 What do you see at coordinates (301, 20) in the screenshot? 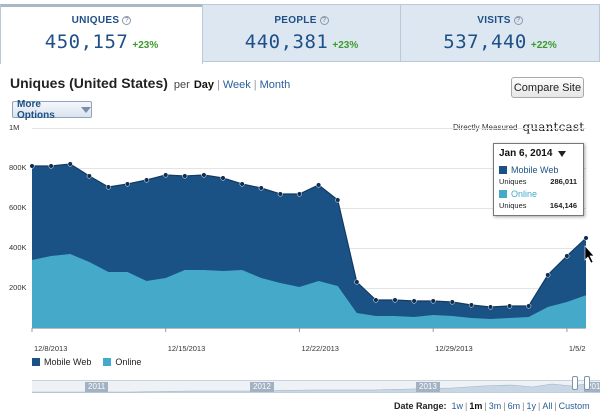
I see `tab-people-label: PEOPLE?` at bounding box center [301, 20].